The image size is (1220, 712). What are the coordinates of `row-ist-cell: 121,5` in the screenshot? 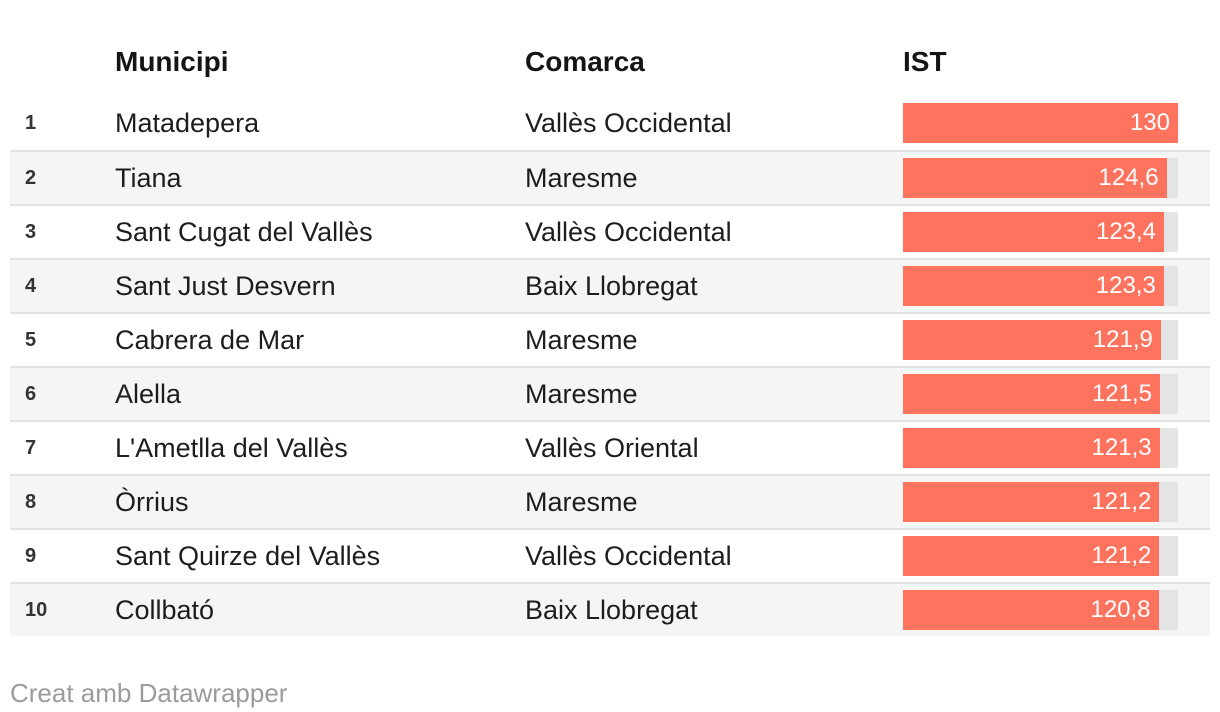 It's located at (1056, 394).